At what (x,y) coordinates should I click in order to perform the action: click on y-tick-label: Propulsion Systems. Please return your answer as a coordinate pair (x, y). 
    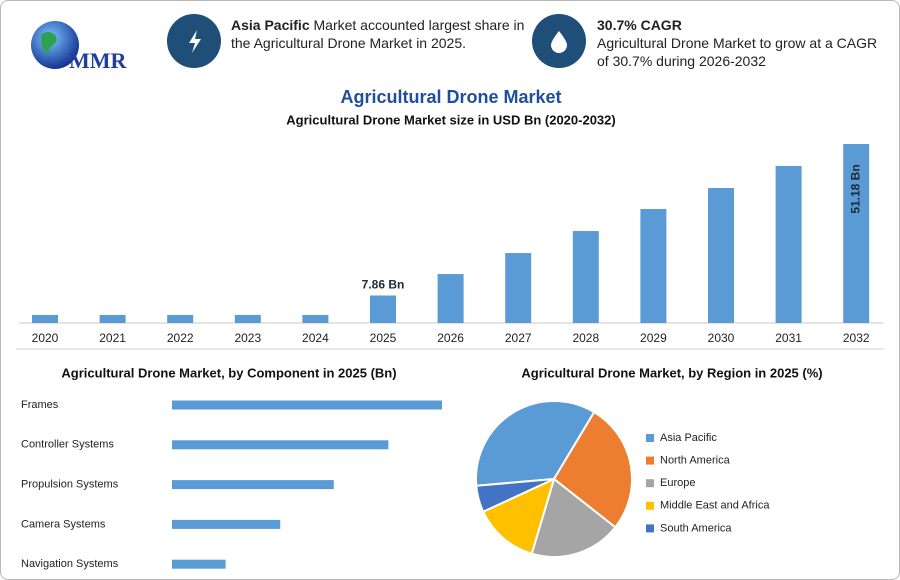
    Looking at the image, I should click on (70, 485).